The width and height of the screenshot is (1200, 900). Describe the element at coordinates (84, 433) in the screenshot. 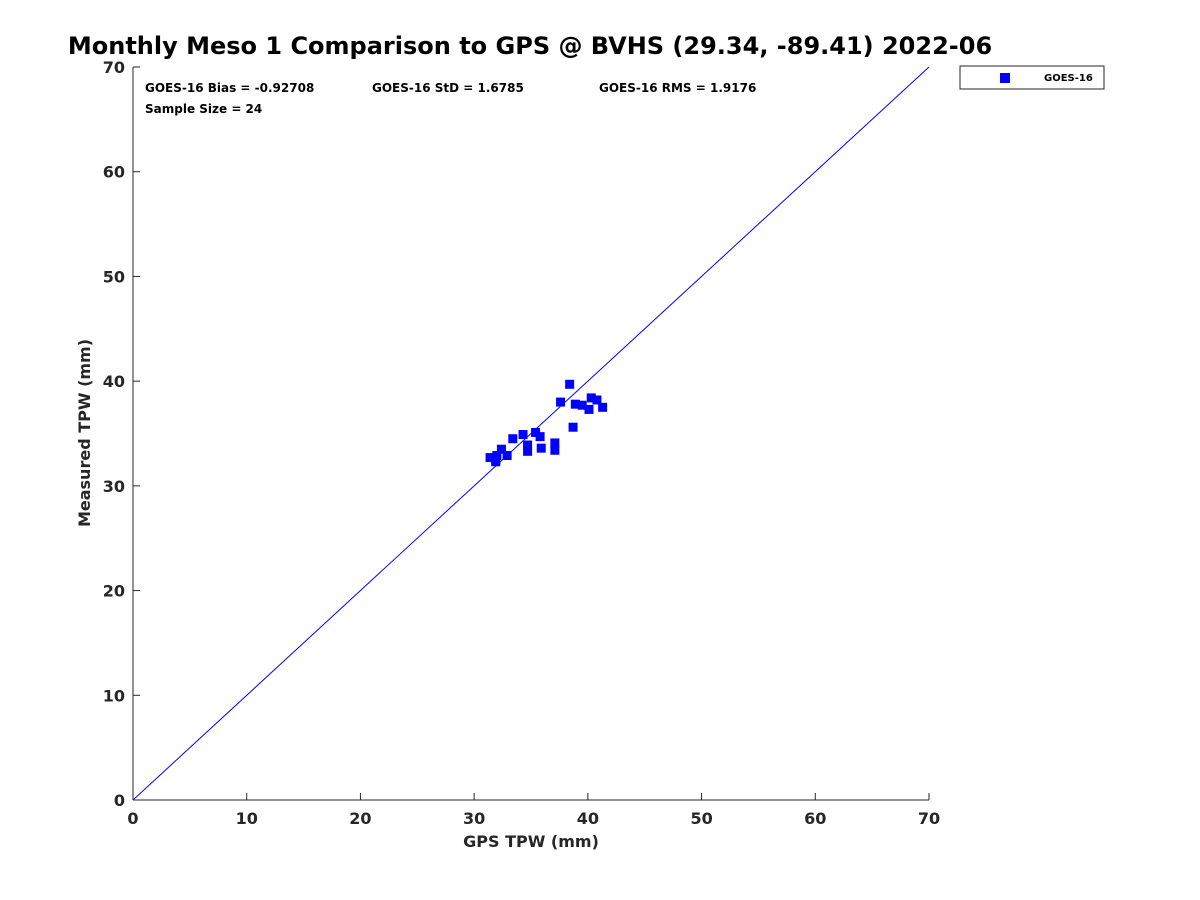

I see `y-axis-label: Measured TPW (mm)` at that location.